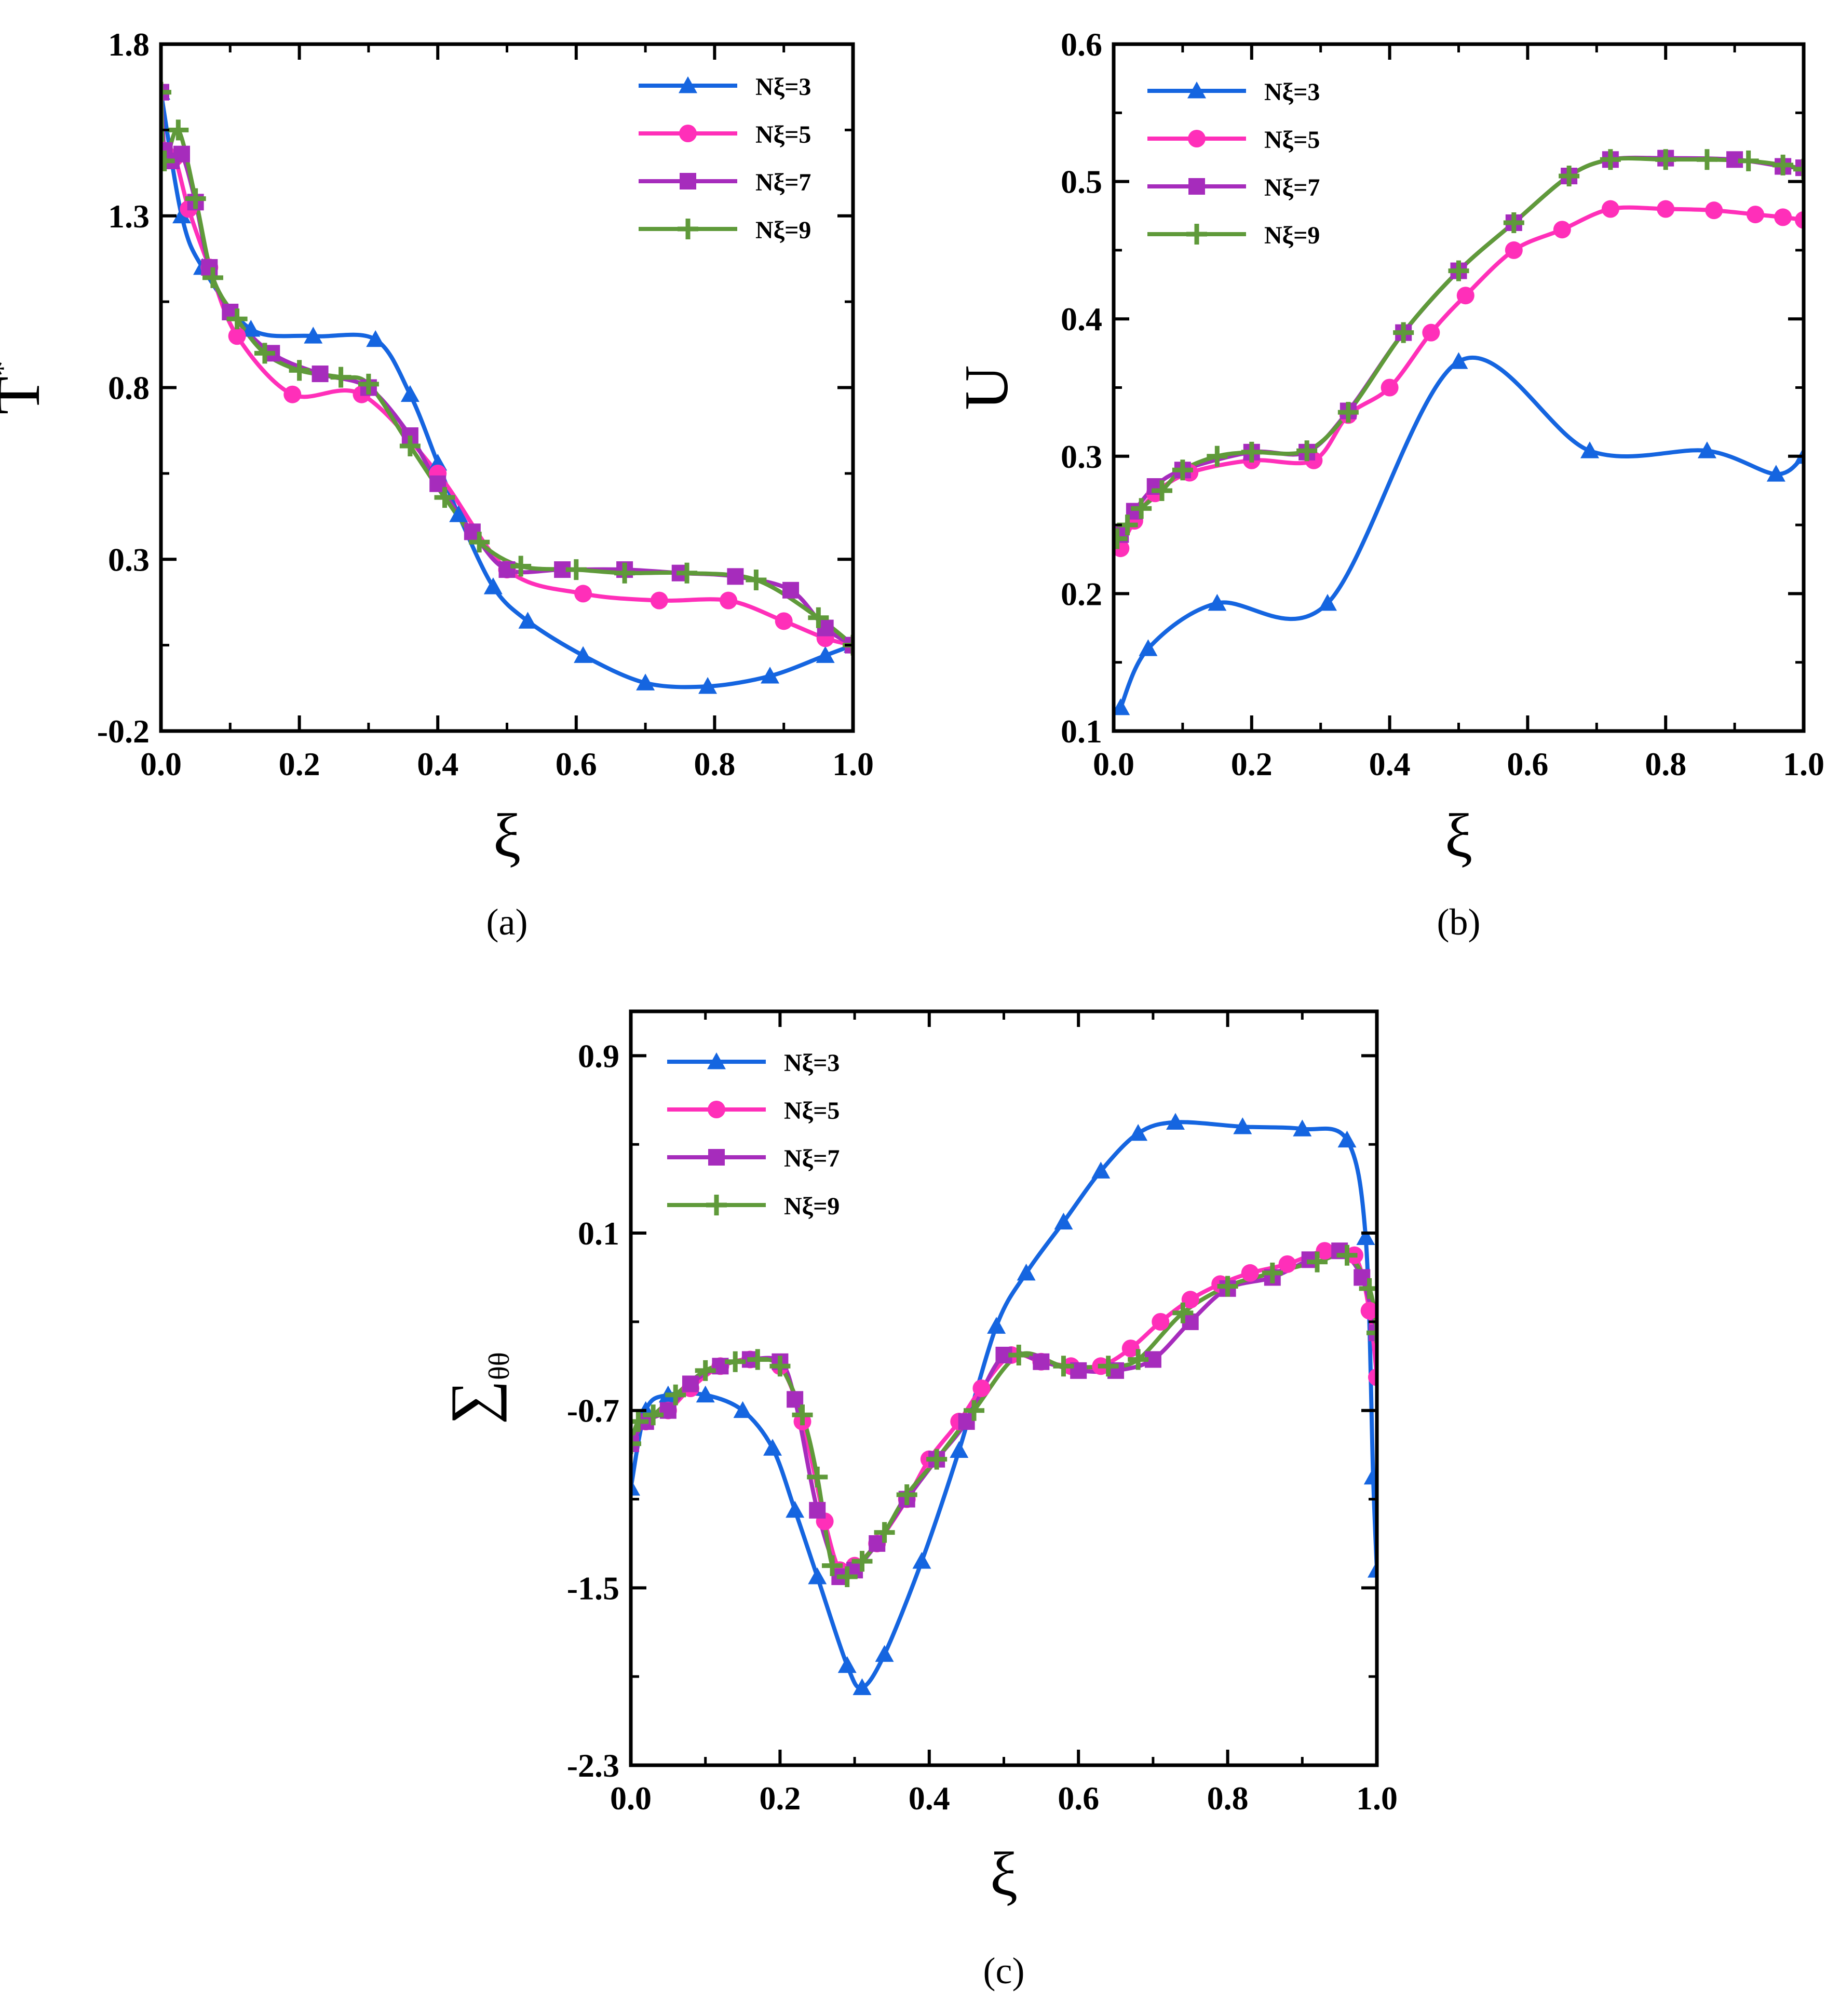  I want to click on y-axis-label-main: U, so click(987, 387).